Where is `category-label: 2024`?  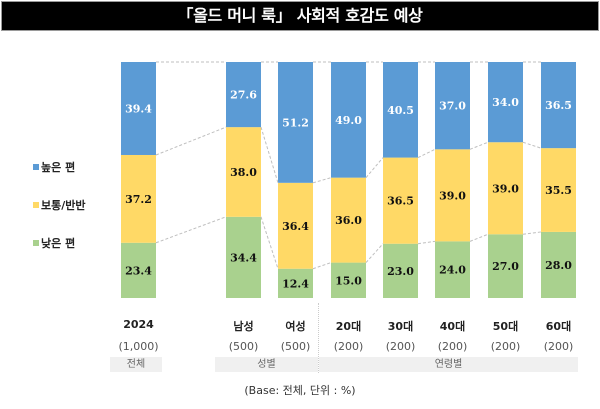 category-label: 2024 is located at coordinates (138, 324).